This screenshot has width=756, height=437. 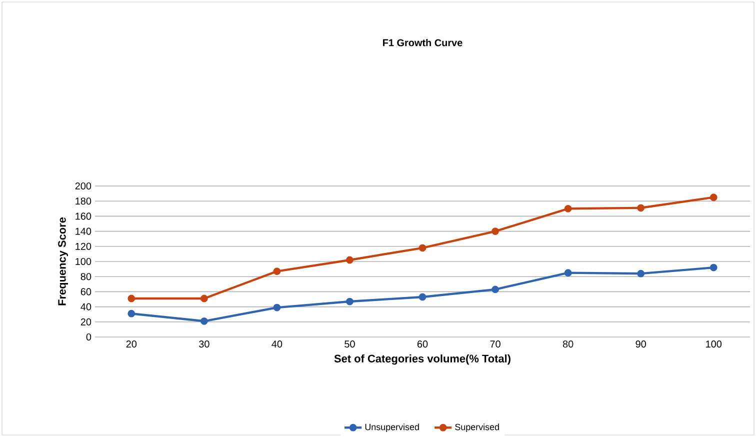 What do you see at coordinates (86, 306) in the screenshot?
I see `y-tick-label: 40` at bounding box center [86, 306].